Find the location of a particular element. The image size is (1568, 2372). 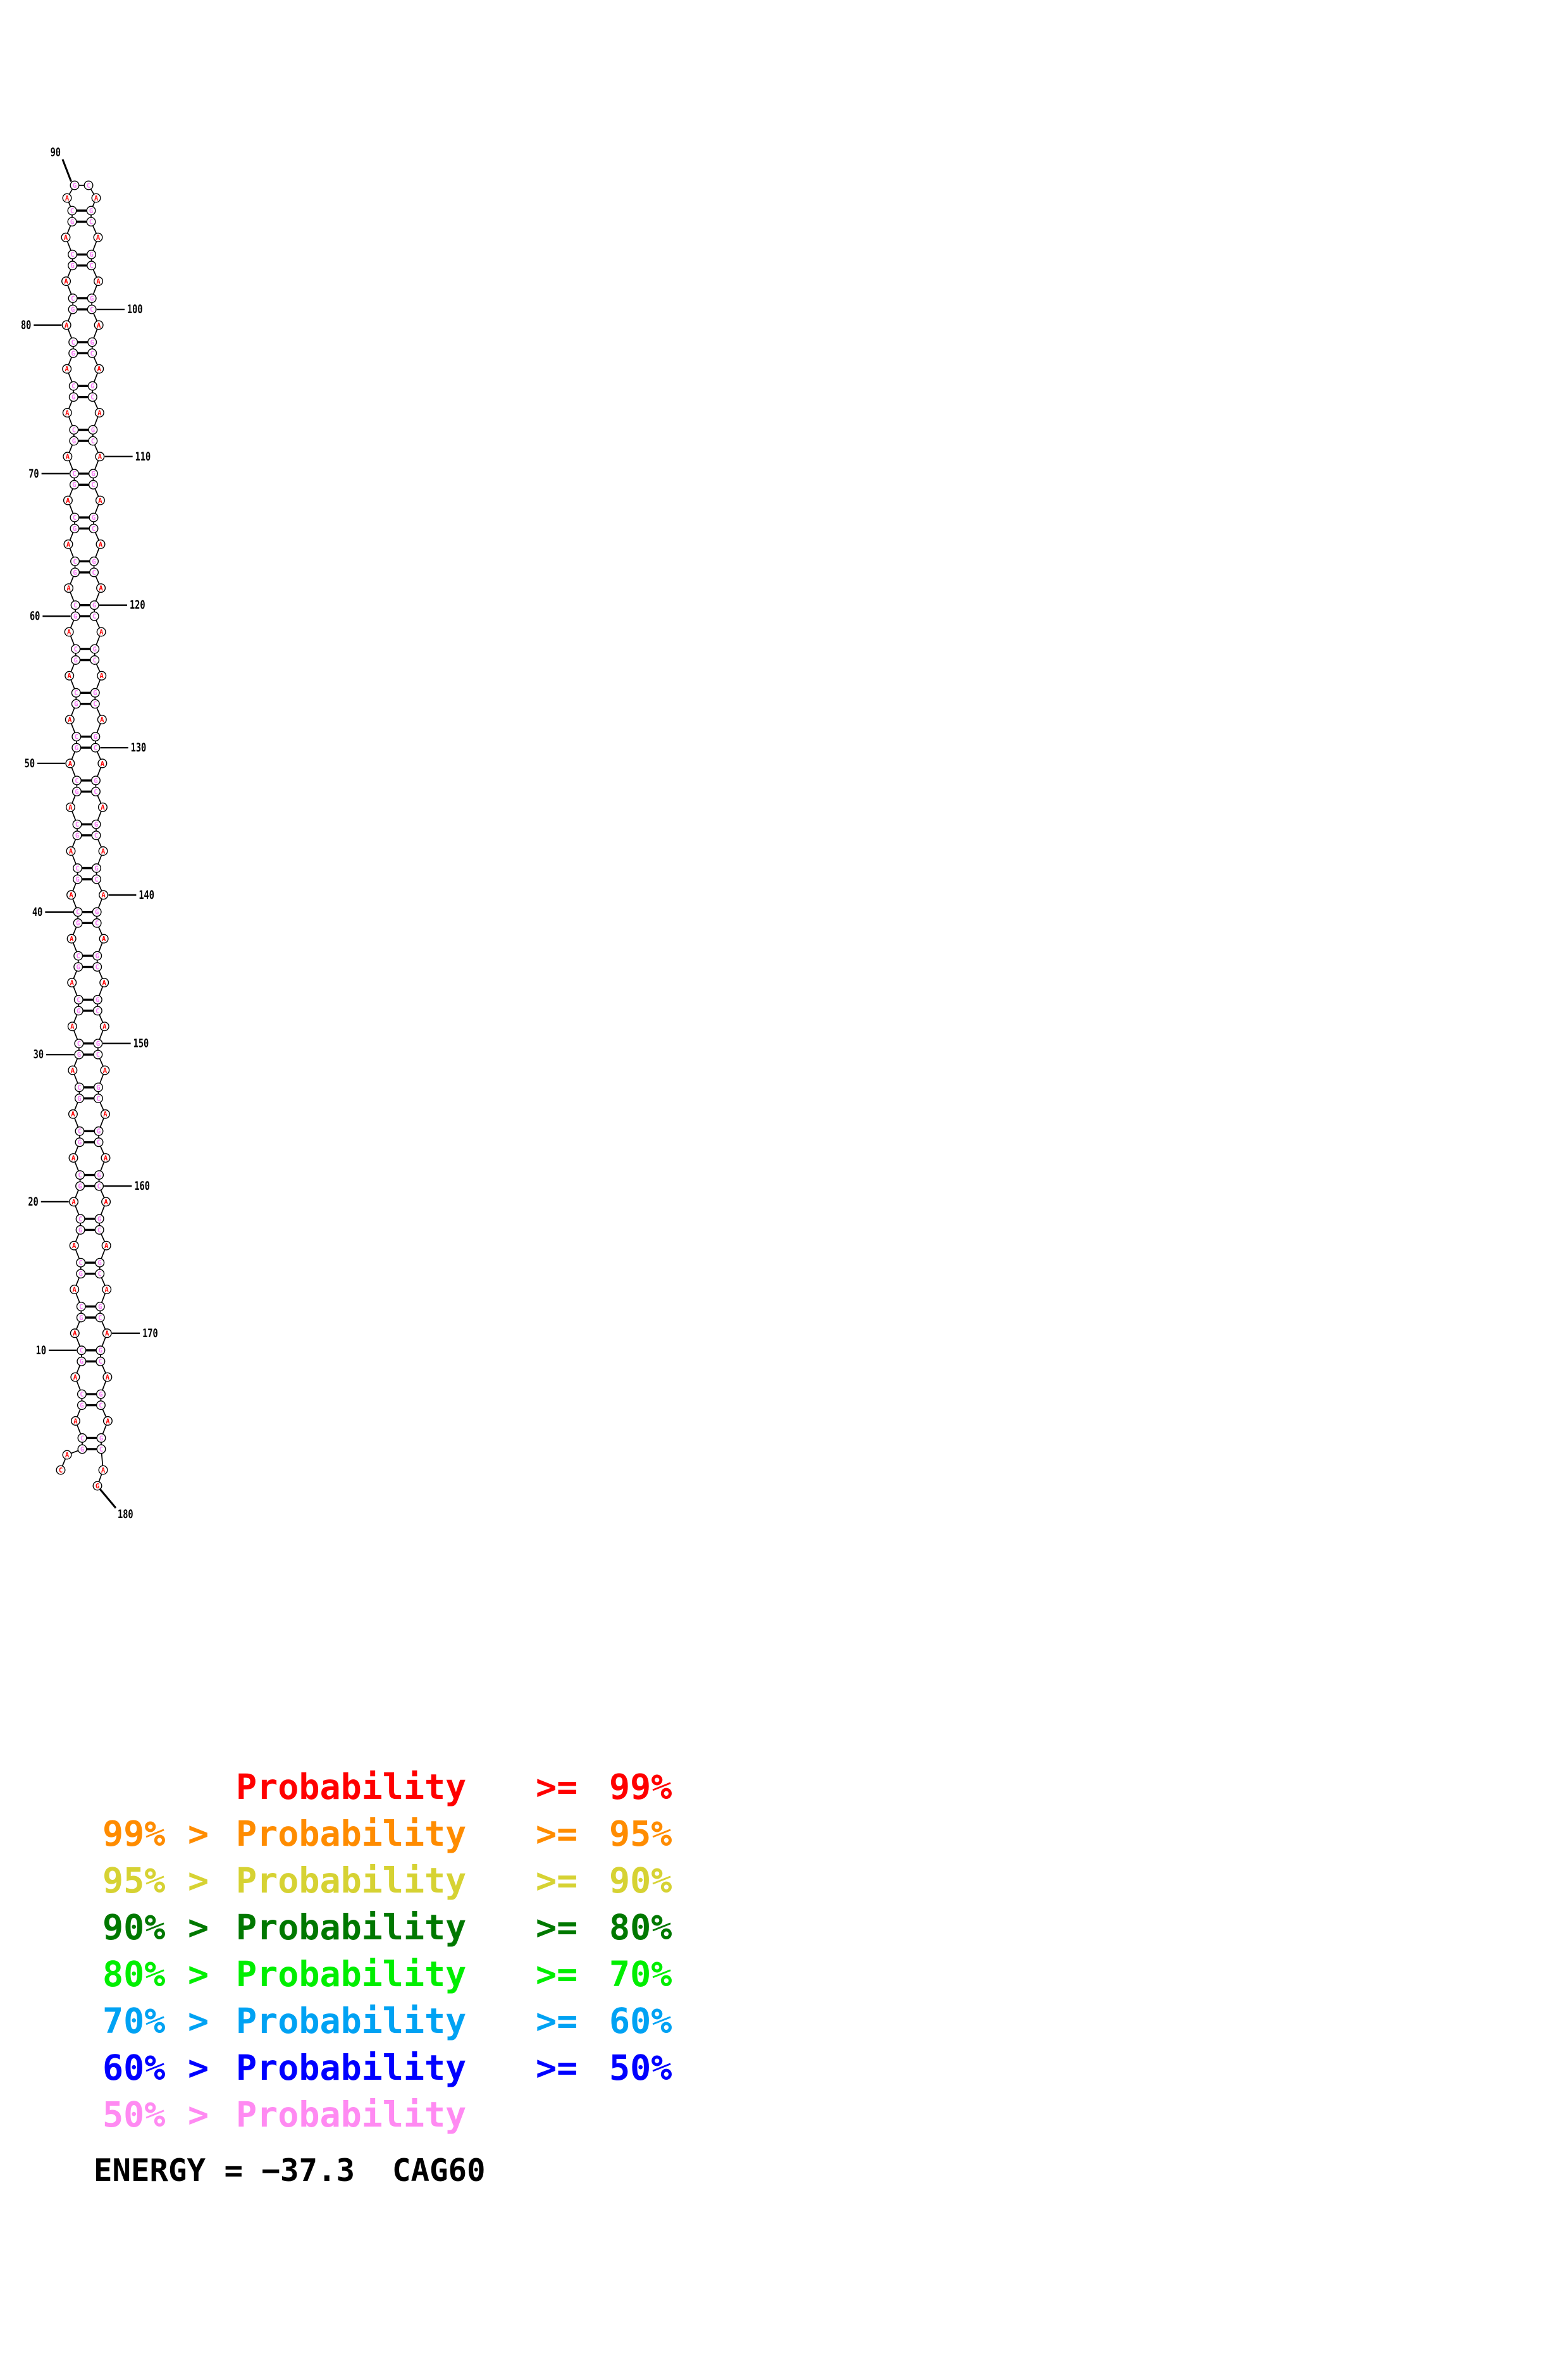

base-circles is located at coordinates (84, 835).